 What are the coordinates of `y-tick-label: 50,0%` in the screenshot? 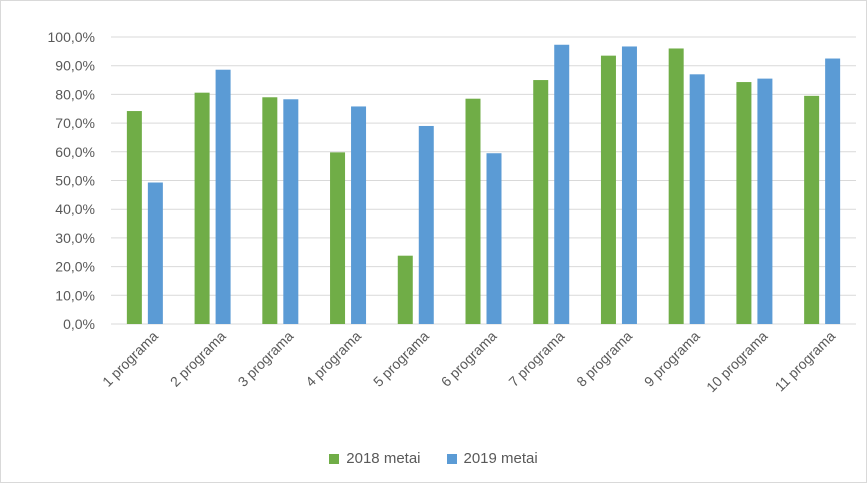 It's located at (75, 181).